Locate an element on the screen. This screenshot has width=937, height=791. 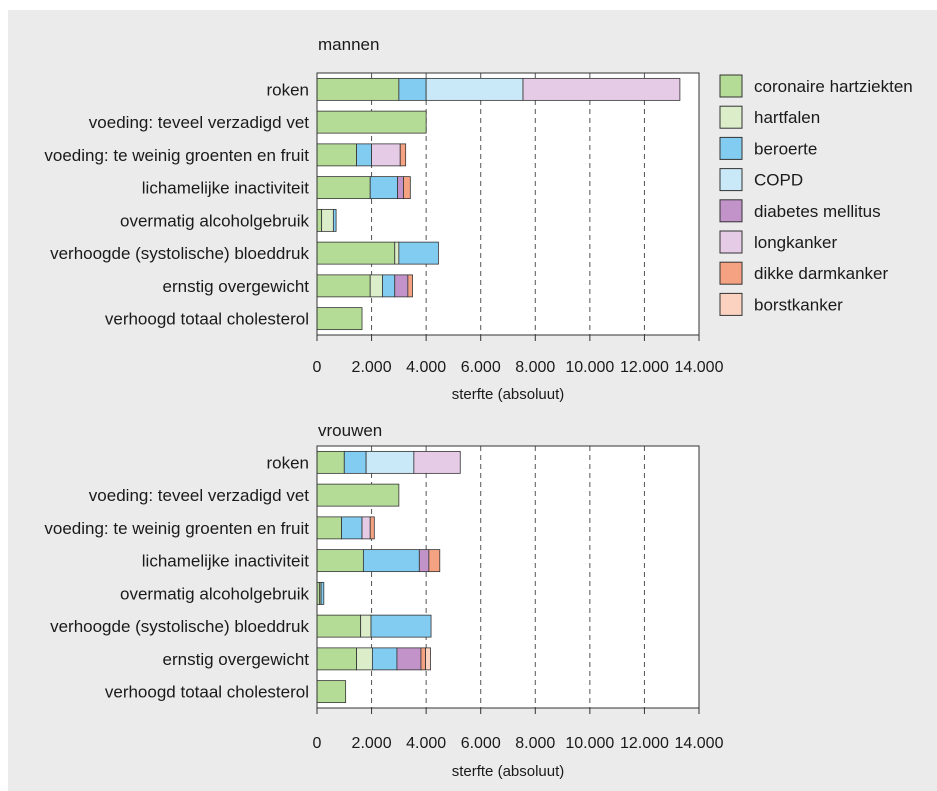
legend-label-darmkanker: dikke darmkanker is located at coordinates (821, 273).